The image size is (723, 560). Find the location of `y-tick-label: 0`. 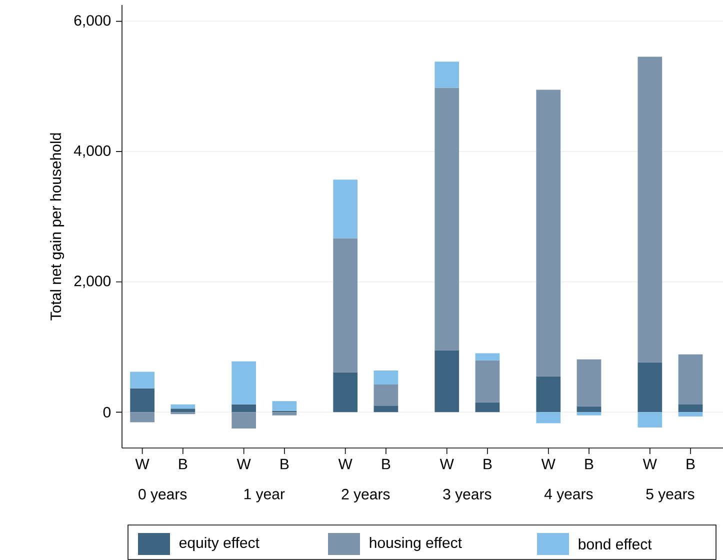

y-tick-label: 0 is located at coordinates (107, 412).